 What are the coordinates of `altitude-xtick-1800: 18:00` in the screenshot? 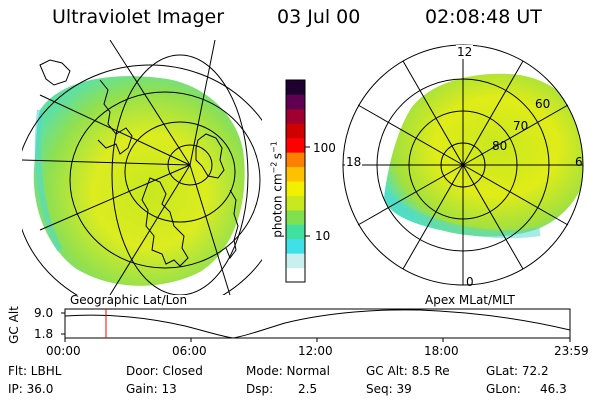 It's located at (441, 351).